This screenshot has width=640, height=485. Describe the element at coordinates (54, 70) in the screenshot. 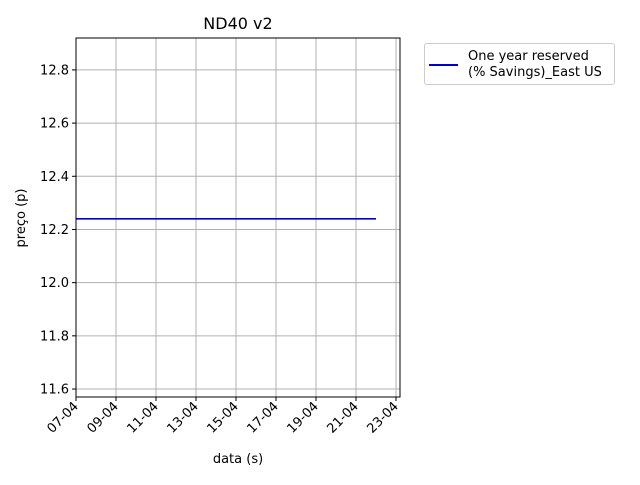

I see `y-tick-label: 12.8` at that location.